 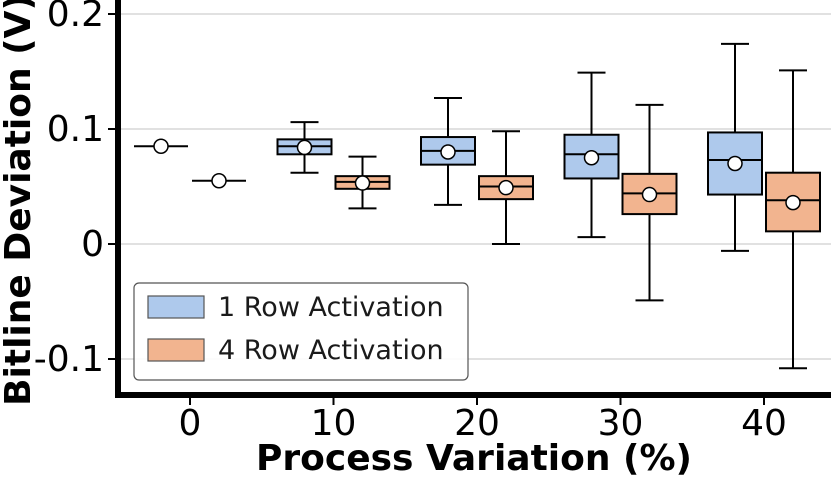 I want to click on legend: 1 Row Activation 4 Row Activation, so click(x=301, y=331).